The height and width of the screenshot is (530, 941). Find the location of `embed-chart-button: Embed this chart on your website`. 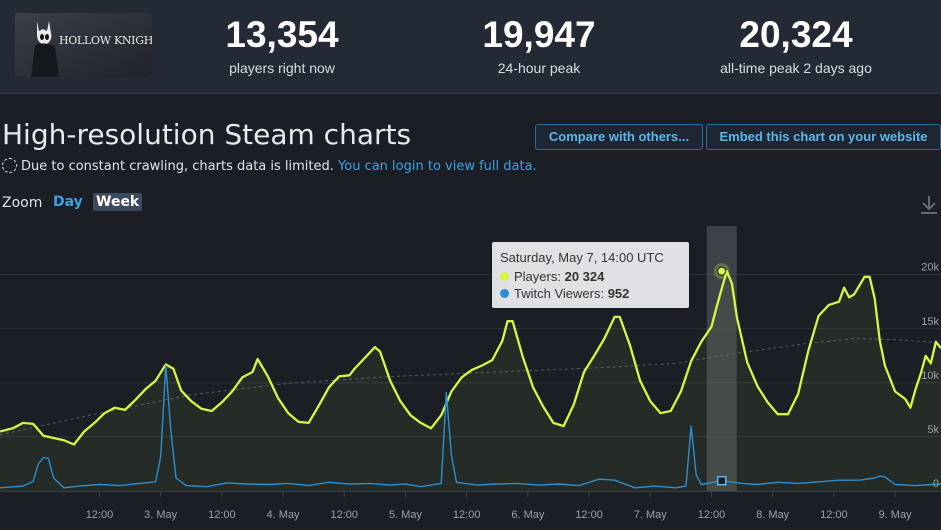

embed-chart-button: Embed this chart on your website is located at coordinates (823, 137).